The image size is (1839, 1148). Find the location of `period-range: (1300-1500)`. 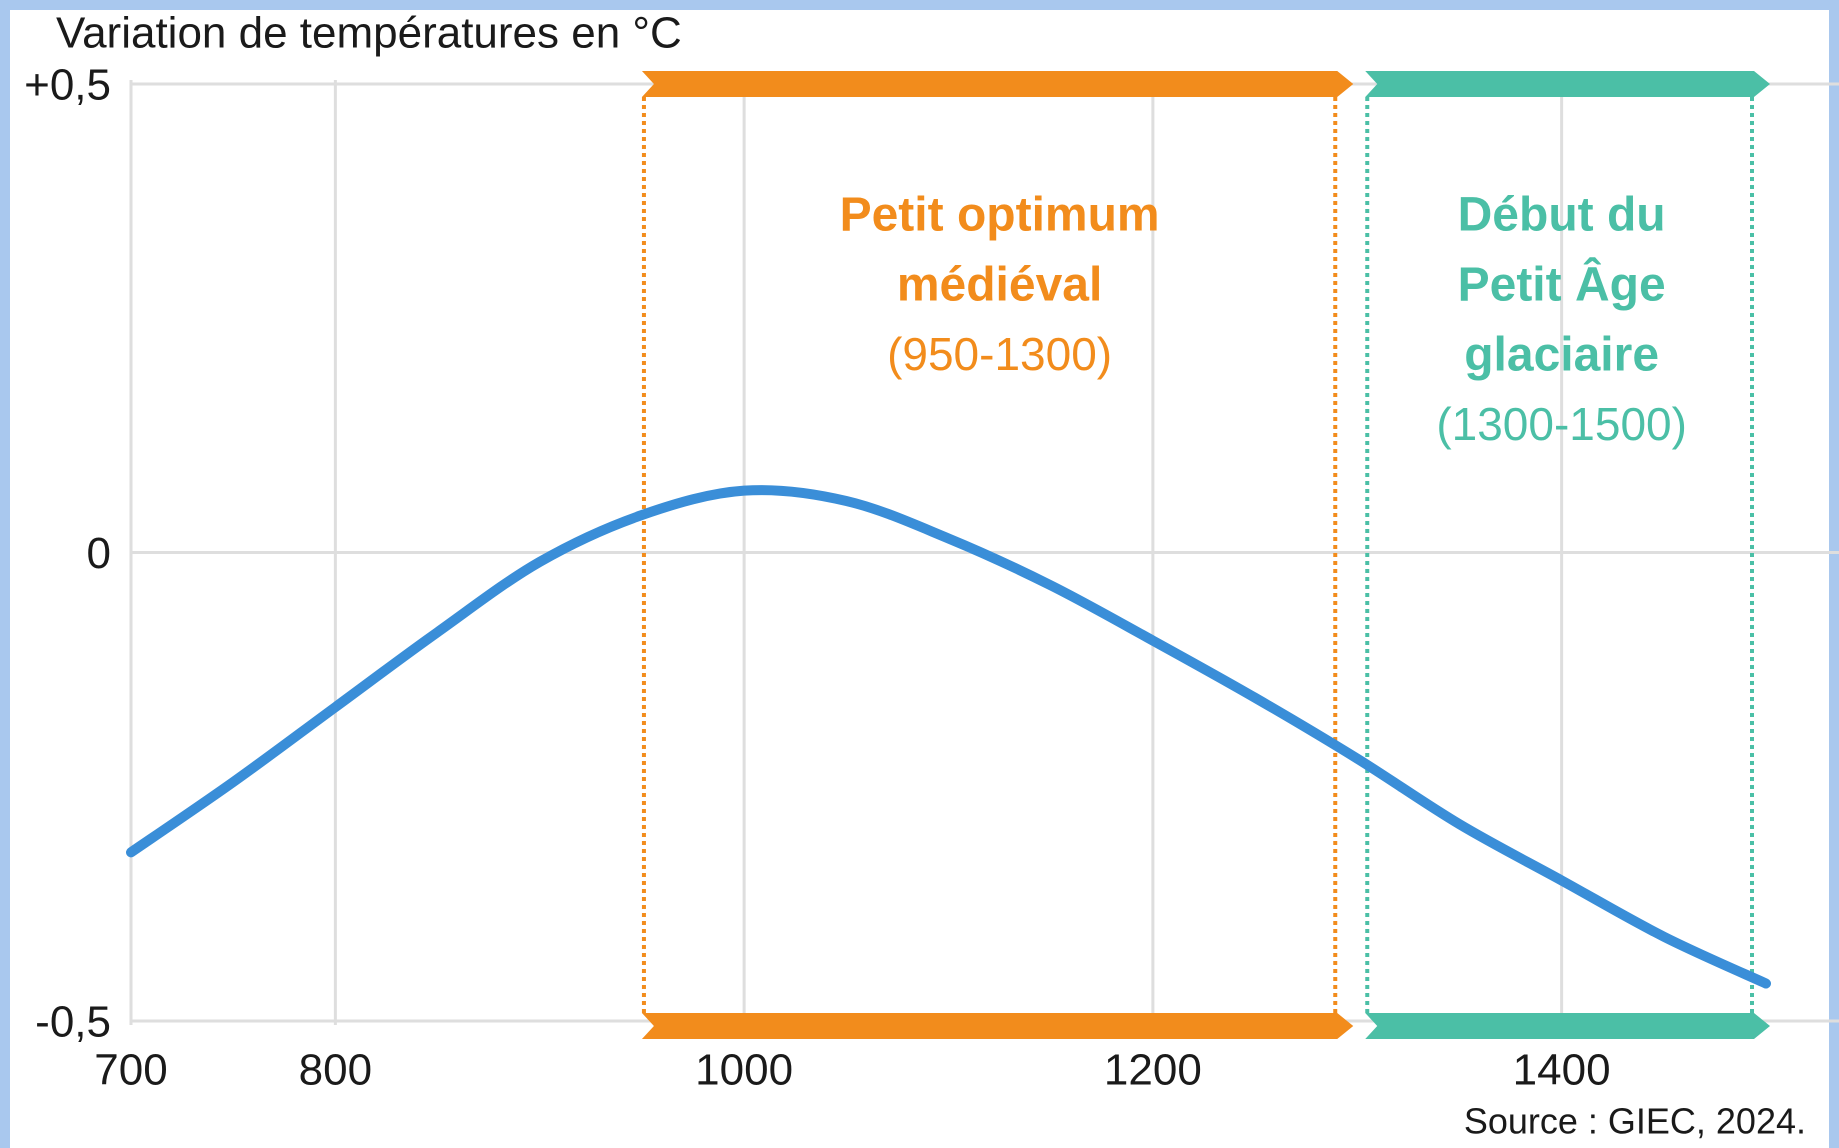

period-range: (1300-1500) is located at coordinates (1561, 424).